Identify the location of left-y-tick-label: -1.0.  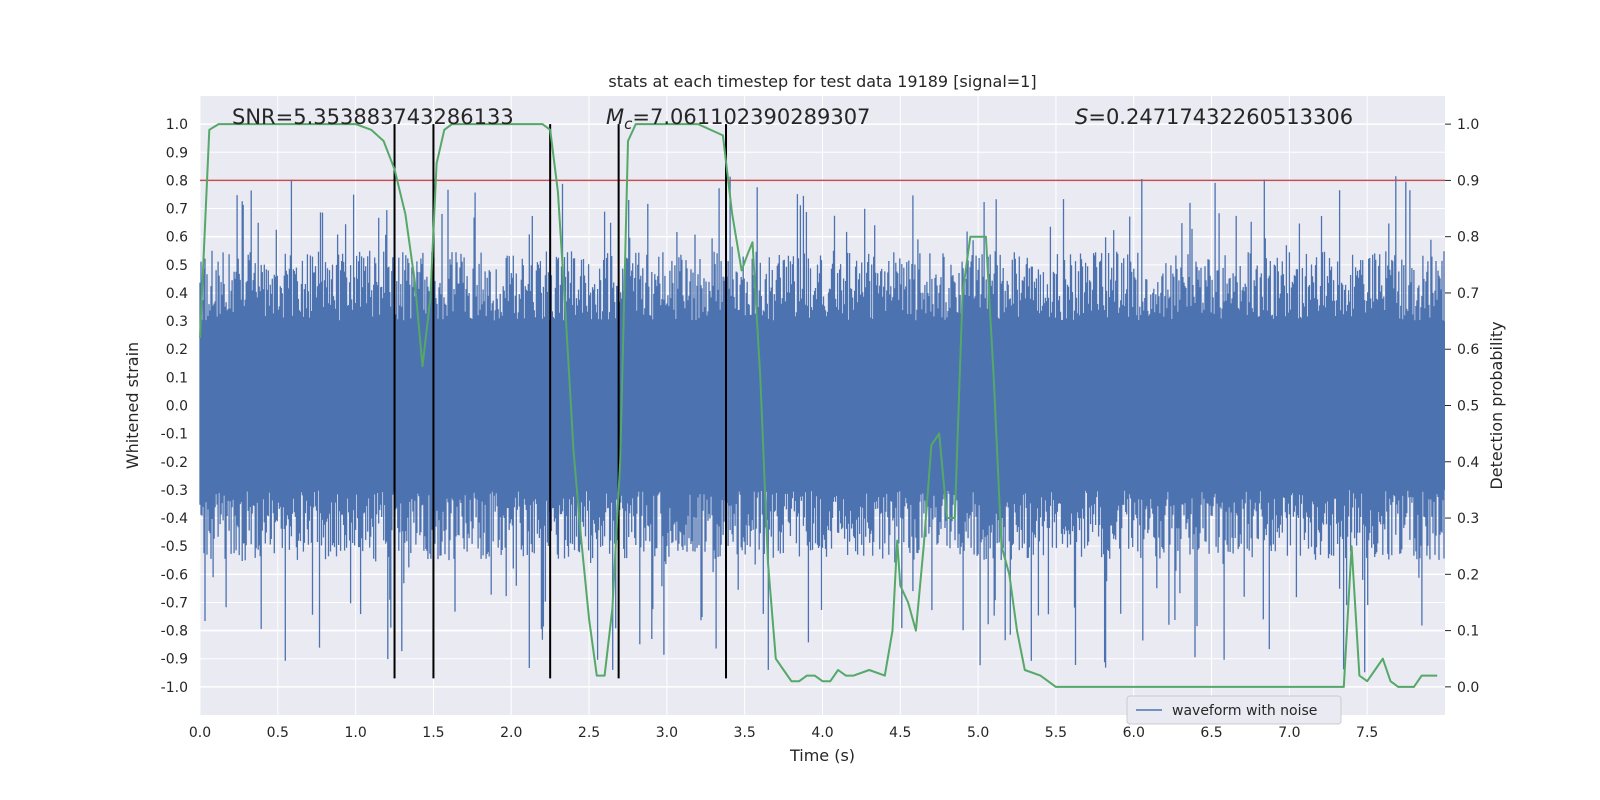
(174, 688).